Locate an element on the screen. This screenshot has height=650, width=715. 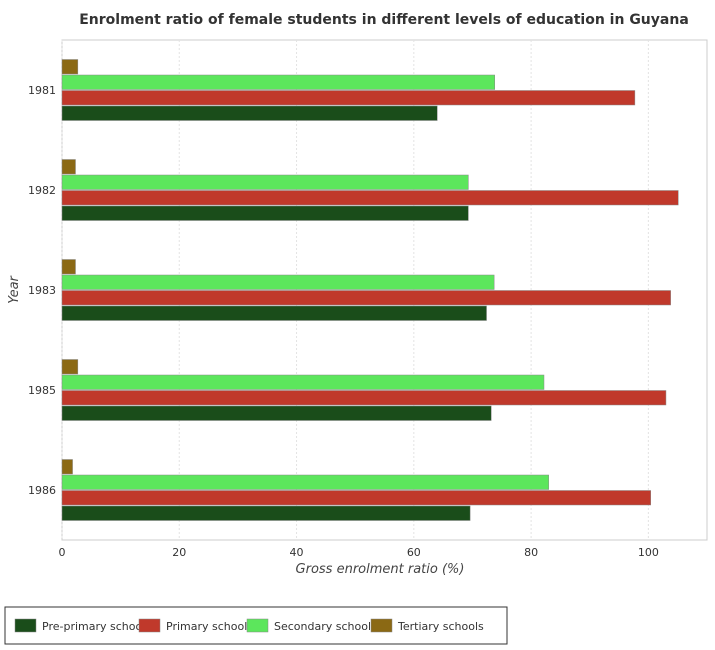
bar-pre-primary-schools-1982 is located at coordinates (265, 213).